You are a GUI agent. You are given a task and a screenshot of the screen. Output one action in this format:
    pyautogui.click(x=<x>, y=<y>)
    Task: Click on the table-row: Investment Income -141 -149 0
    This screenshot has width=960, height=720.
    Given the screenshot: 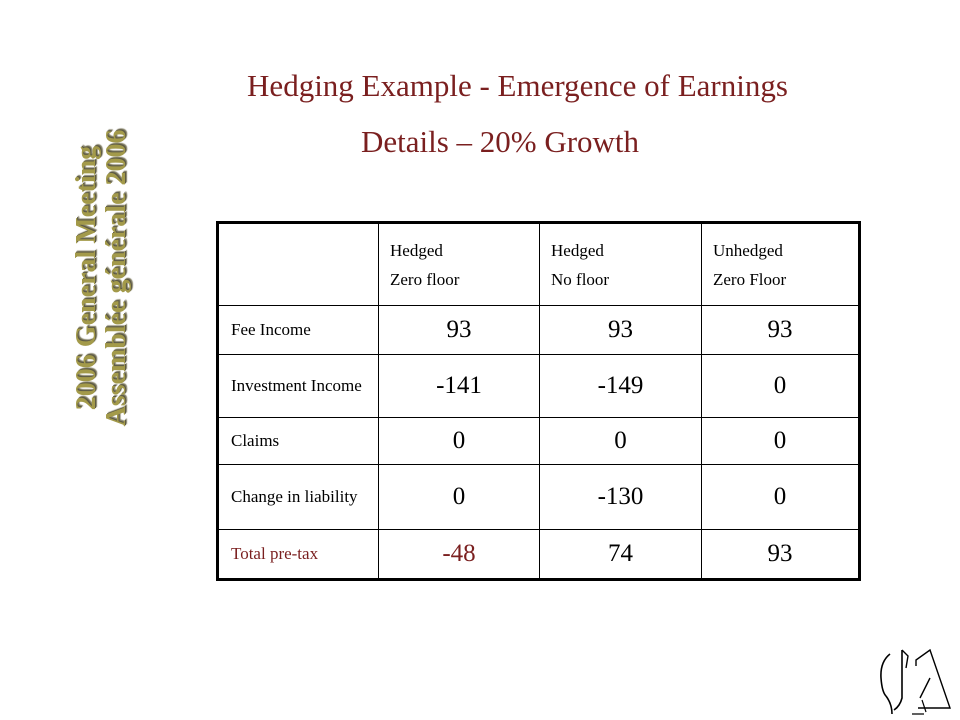 What is the action you would take?
    pyautogui.click(x=538, y=386)
    